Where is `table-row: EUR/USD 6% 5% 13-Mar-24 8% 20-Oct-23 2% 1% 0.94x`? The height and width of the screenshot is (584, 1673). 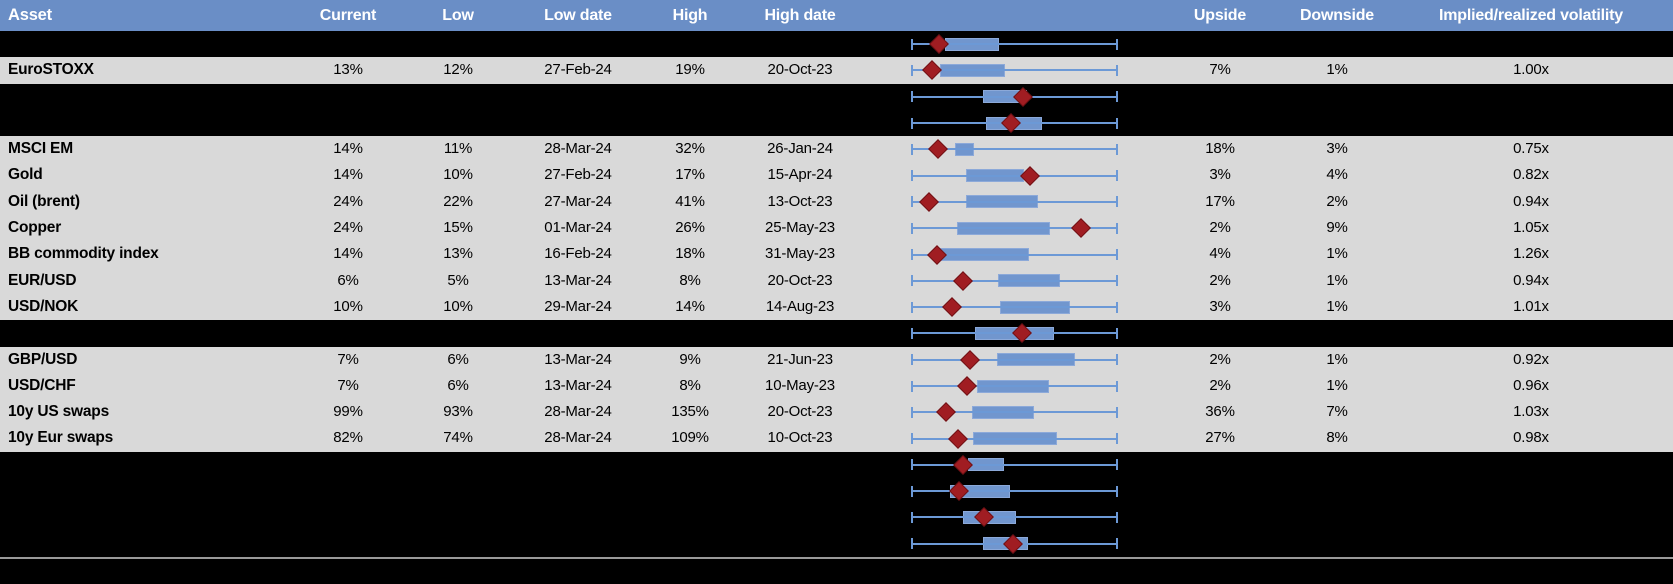 table-row: EUR/USD 6% 5% 13-Mar-24 8% 20-Oct-23 2% 1% 0.94x is located at coordinates (836, 280).